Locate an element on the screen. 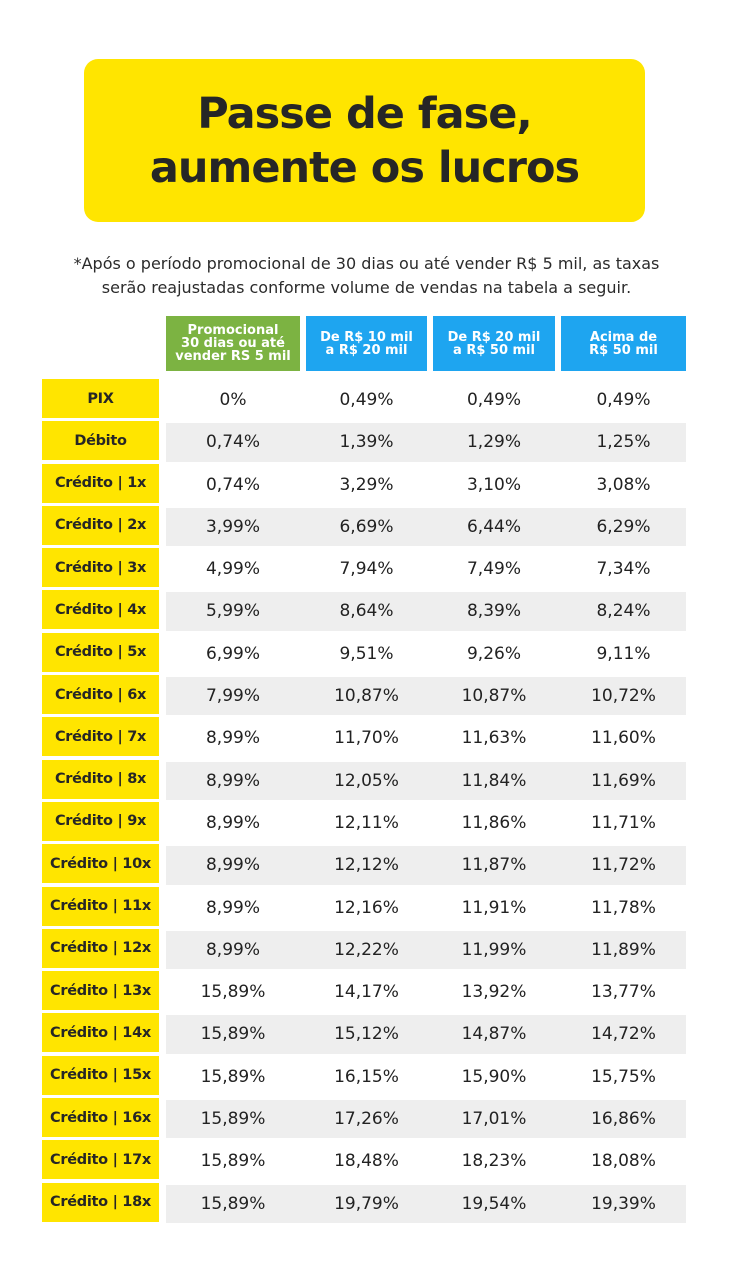 This screenshot has width=733, height=1280. rate-cell: 12,11% is located at coordinates (366, 822).